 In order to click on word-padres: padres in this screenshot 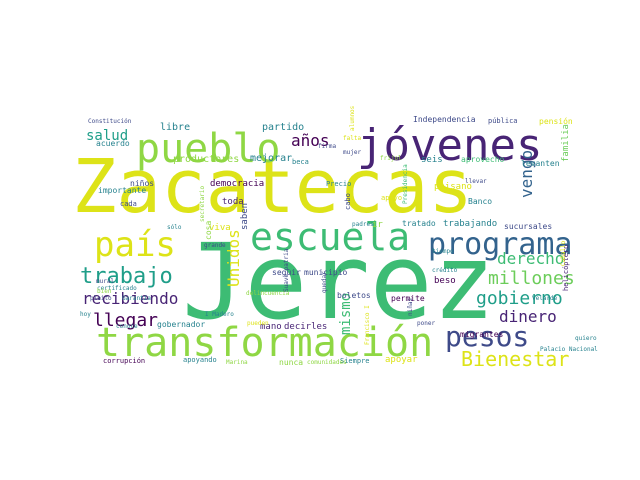, I will do `click(363, 224)`.